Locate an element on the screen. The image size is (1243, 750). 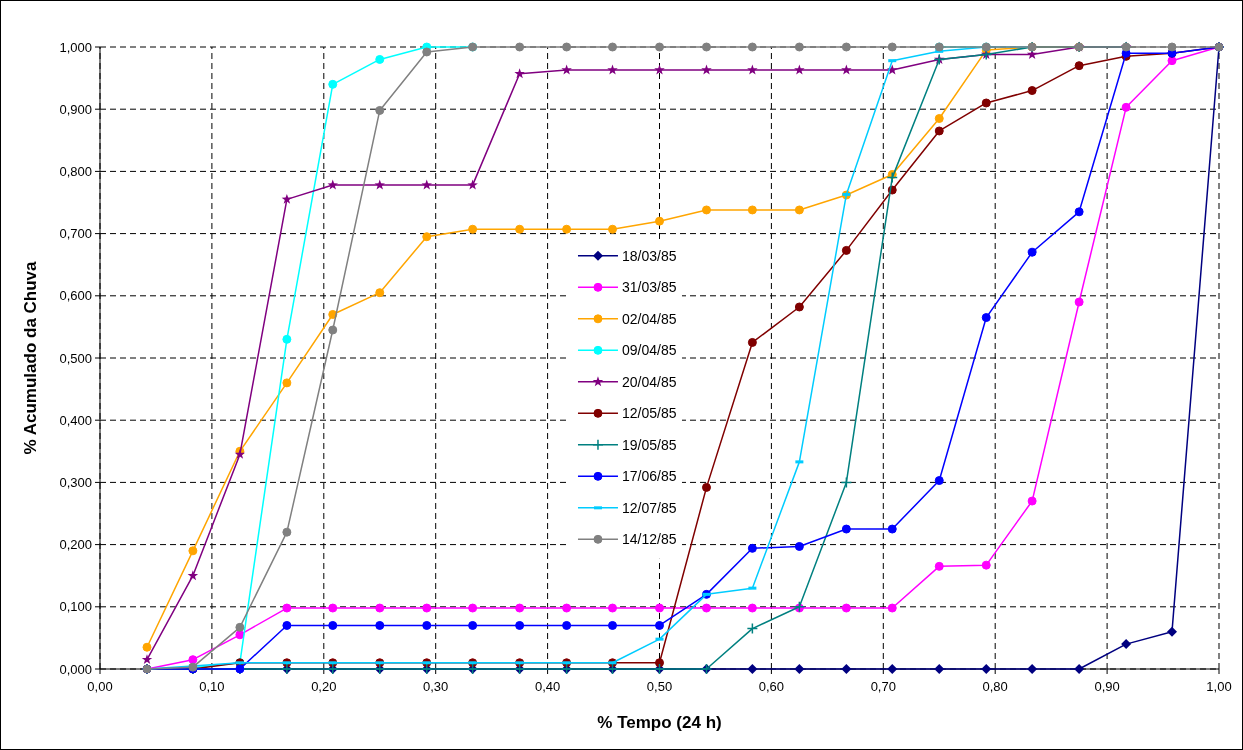
x-tick-label: 0,50 is located at coordinates (659, 686).